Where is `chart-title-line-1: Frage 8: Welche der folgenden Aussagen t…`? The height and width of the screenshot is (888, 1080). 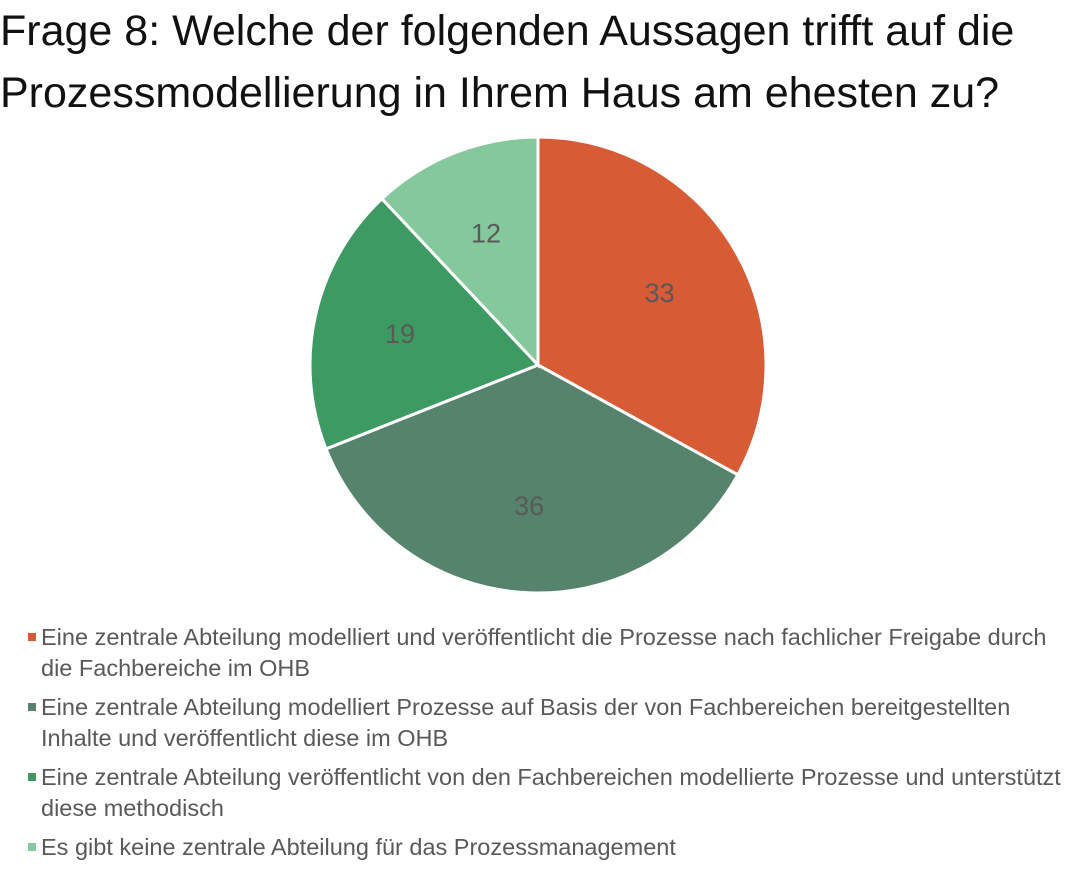
chart-title-line-1: Frage 8: Welche der folgenden Aussagen t… is located at coordinates (507, 31).